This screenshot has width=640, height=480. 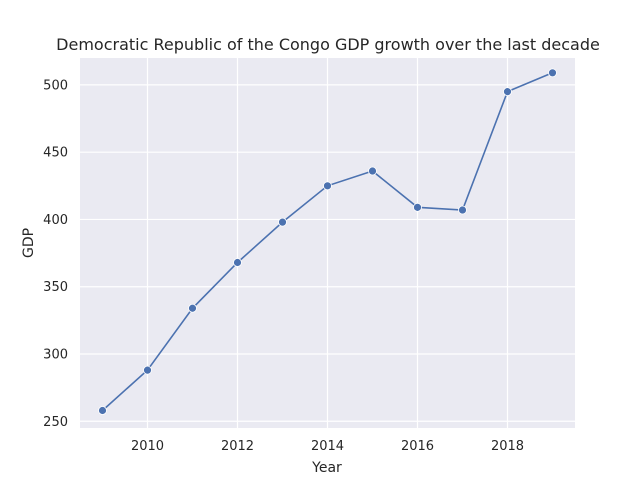 I want to click on x-tick-label: 2014, so click(x=327, y=446).